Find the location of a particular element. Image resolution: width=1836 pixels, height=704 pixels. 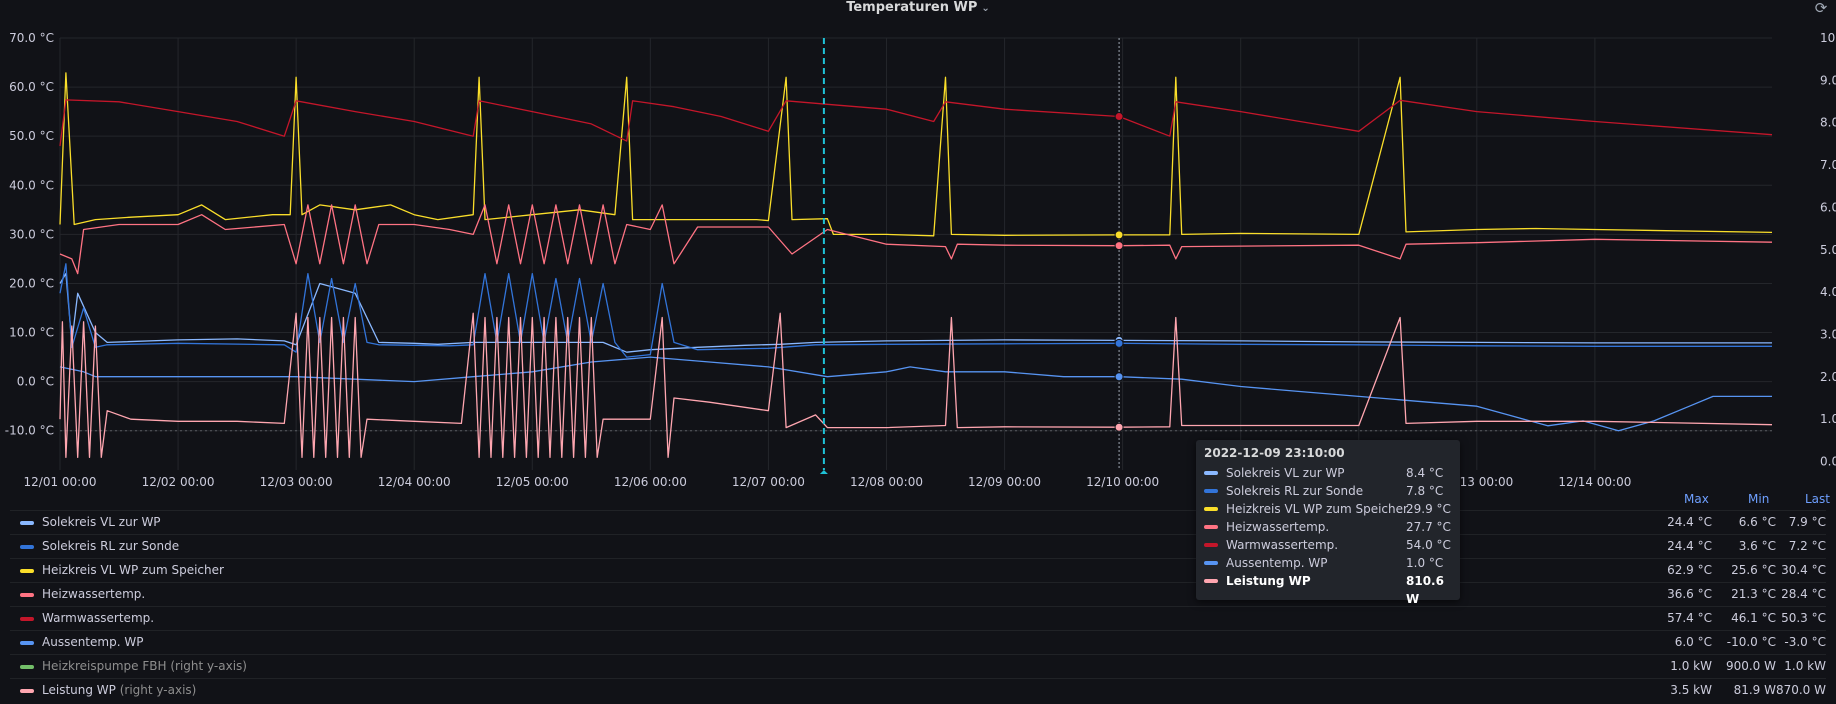

tooltip-value: 8.4 °C is located at coordinates (1425, 473).